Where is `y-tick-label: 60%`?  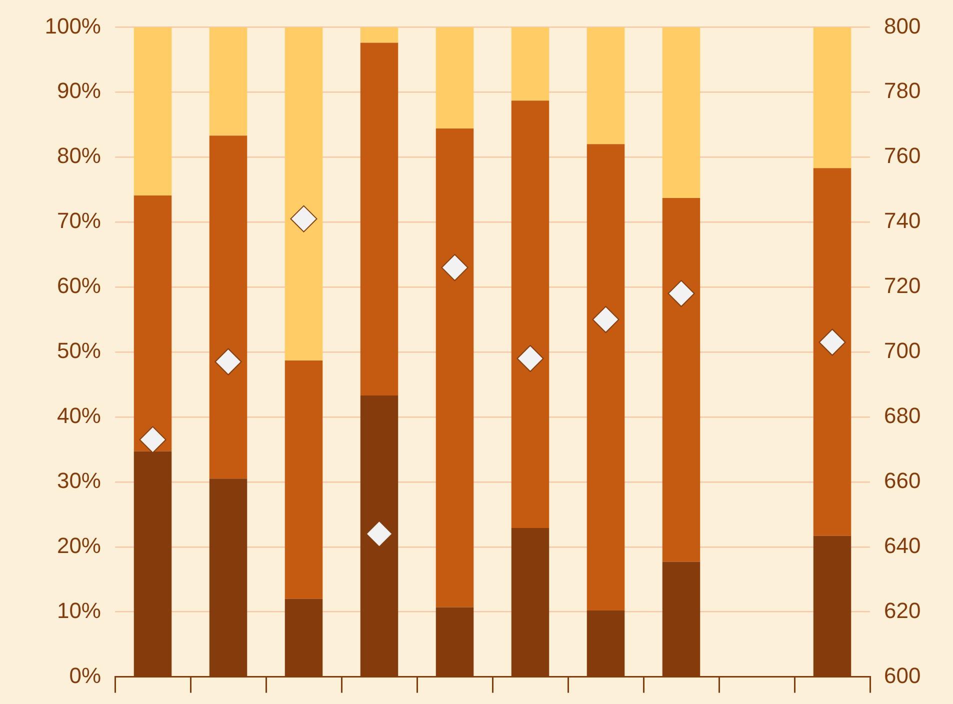
y-tick-label: 60% is located at coordinates (78, 285).